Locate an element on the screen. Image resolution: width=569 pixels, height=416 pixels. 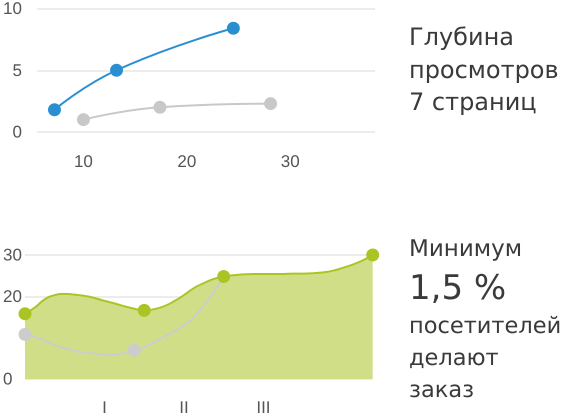
text: Минимум is located at coordinates (466, 249).